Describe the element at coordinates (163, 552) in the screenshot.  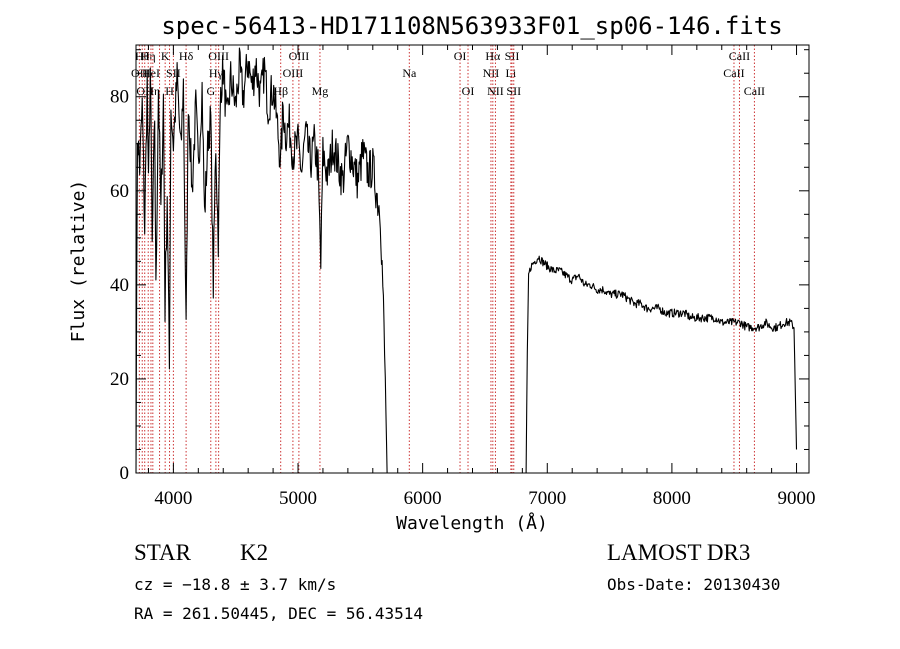
I see `object-type: STAR` at that location.